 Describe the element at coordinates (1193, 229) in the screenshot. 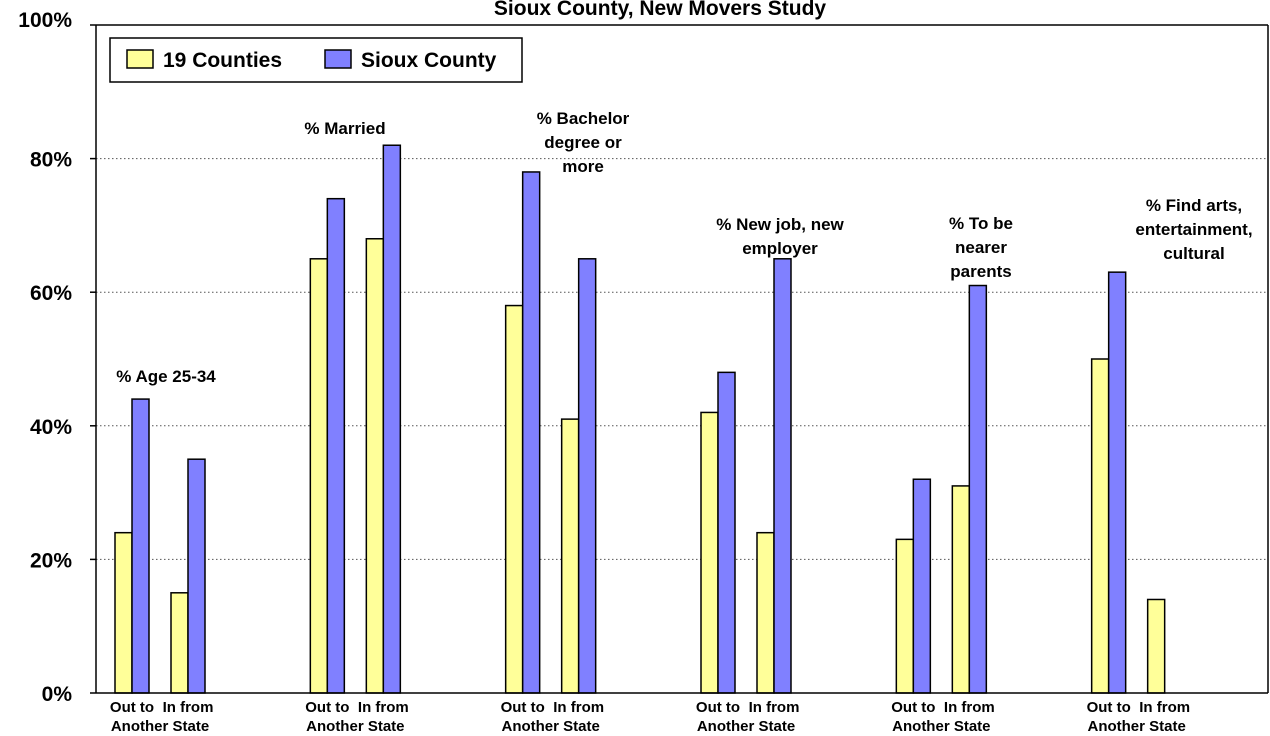

I see `group-label: % Find arts, entertainment, cultural` at that location.